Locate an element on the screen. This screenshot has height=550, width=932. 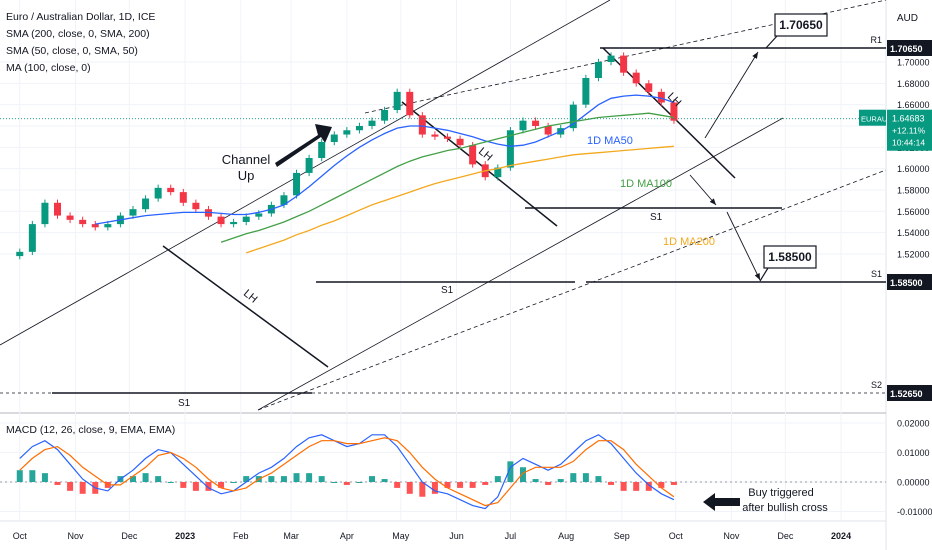
1d-ma200-line is located at coordinates (459, 199).